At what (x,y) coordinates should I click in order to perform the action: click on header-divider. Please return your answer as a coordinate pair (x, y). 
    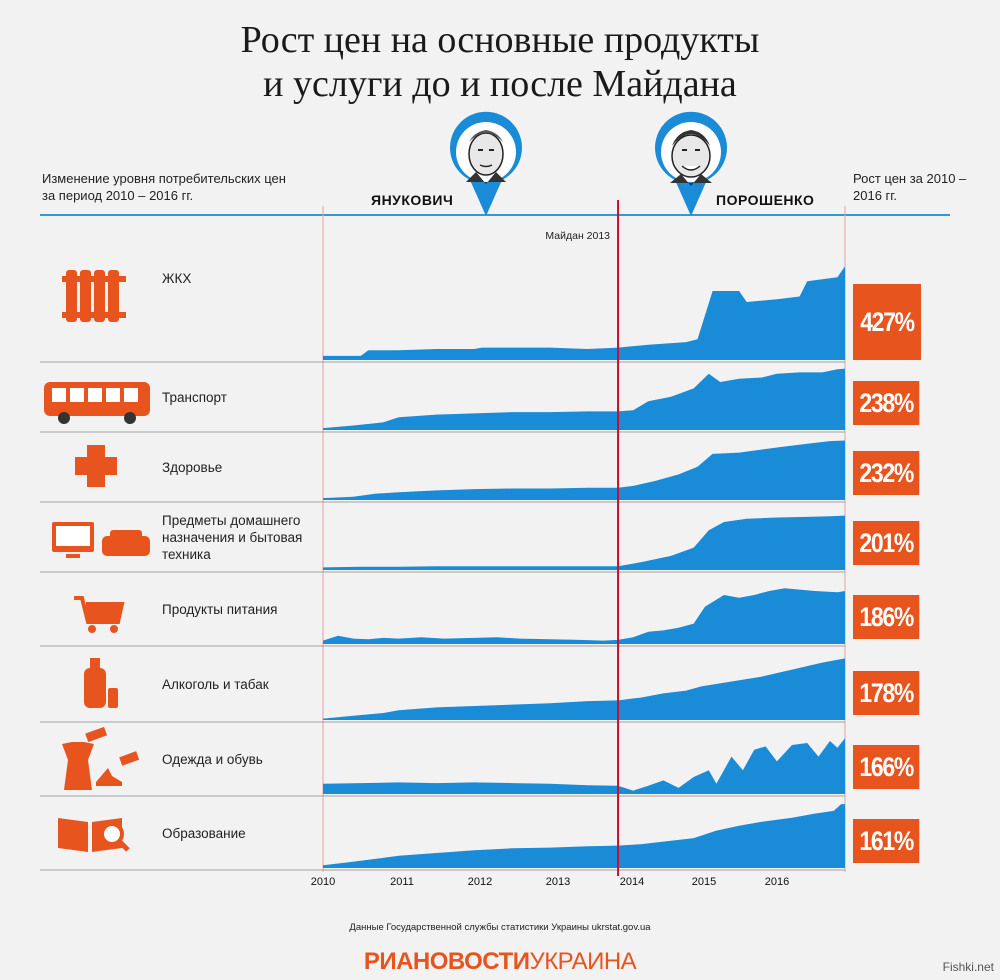
    Looking at the image, I should click on (495, 215).